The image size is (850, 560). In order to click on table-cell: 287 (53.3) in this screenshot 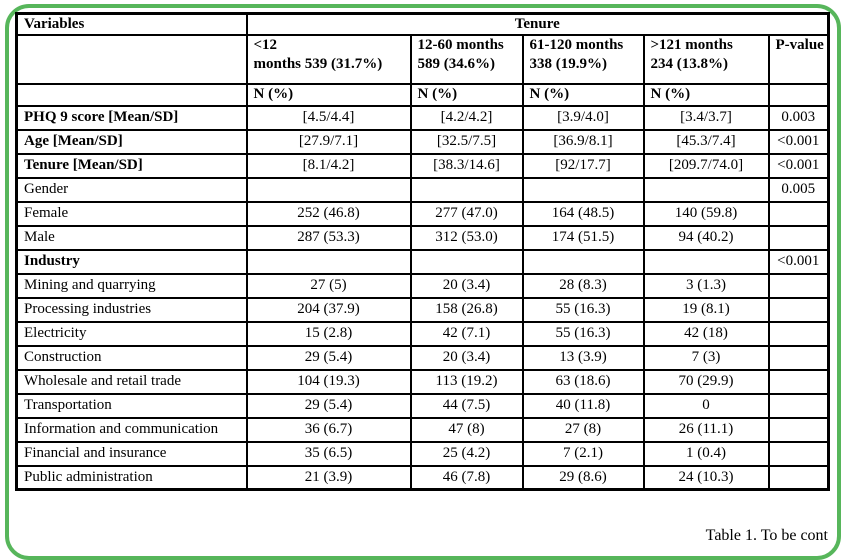, I will do `click(328, 237)`.